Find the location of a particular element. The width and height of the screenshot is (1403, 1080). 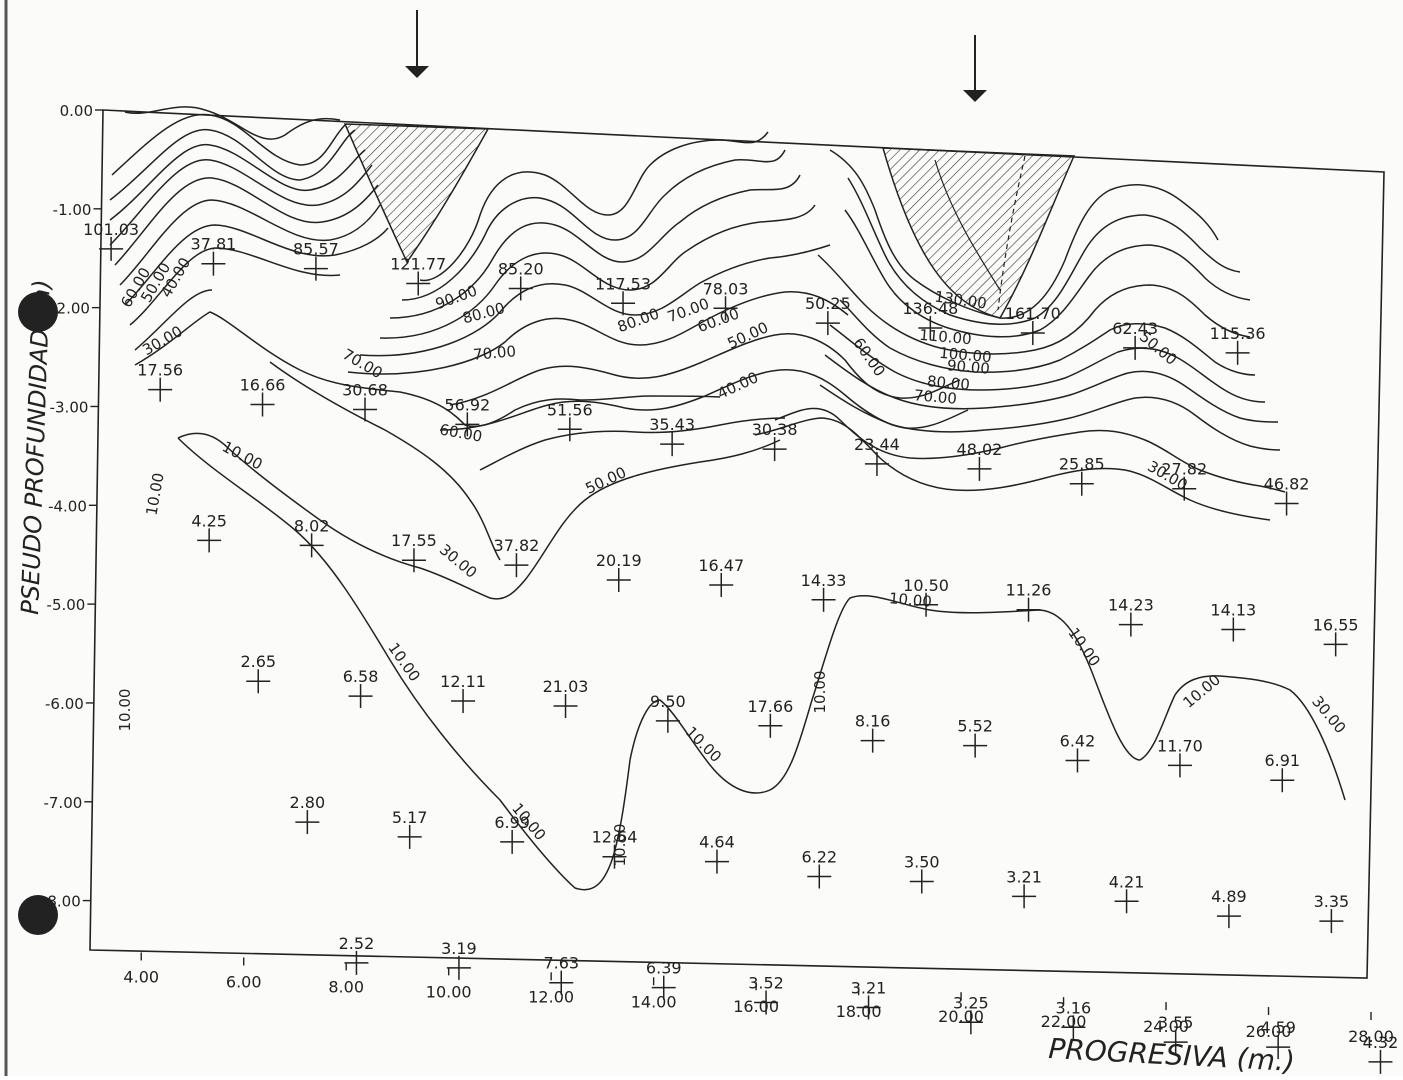

point-value-label: 37.81 is located at coordinates (214, 244).